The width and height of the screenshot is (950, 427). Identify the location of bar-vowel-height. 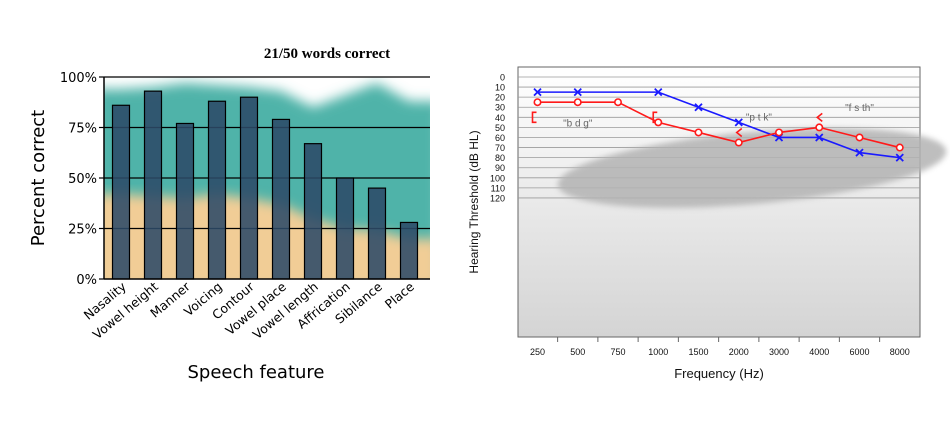
(153, 185).